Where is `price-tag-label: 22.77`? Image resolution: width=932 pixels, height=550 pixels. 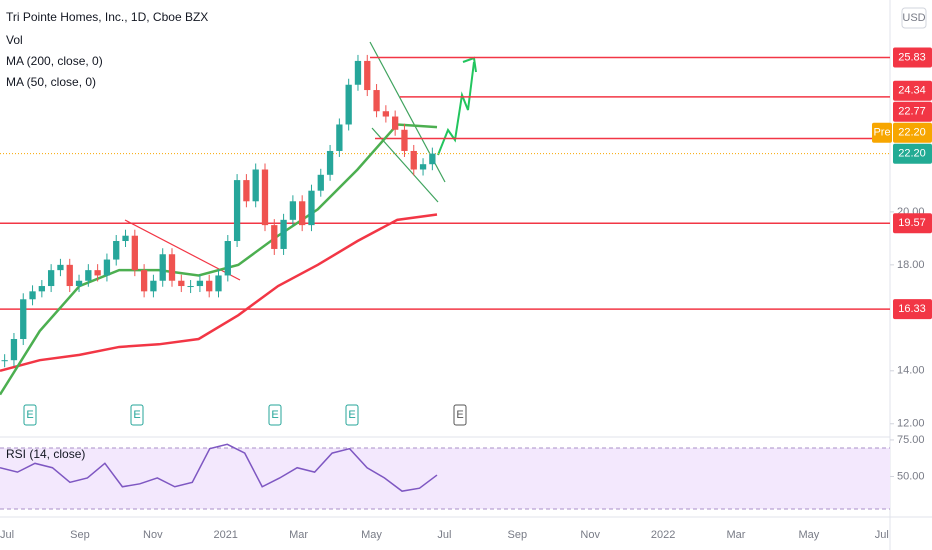 price-tag-label: 22.77 is located at coordinates (912, 112).